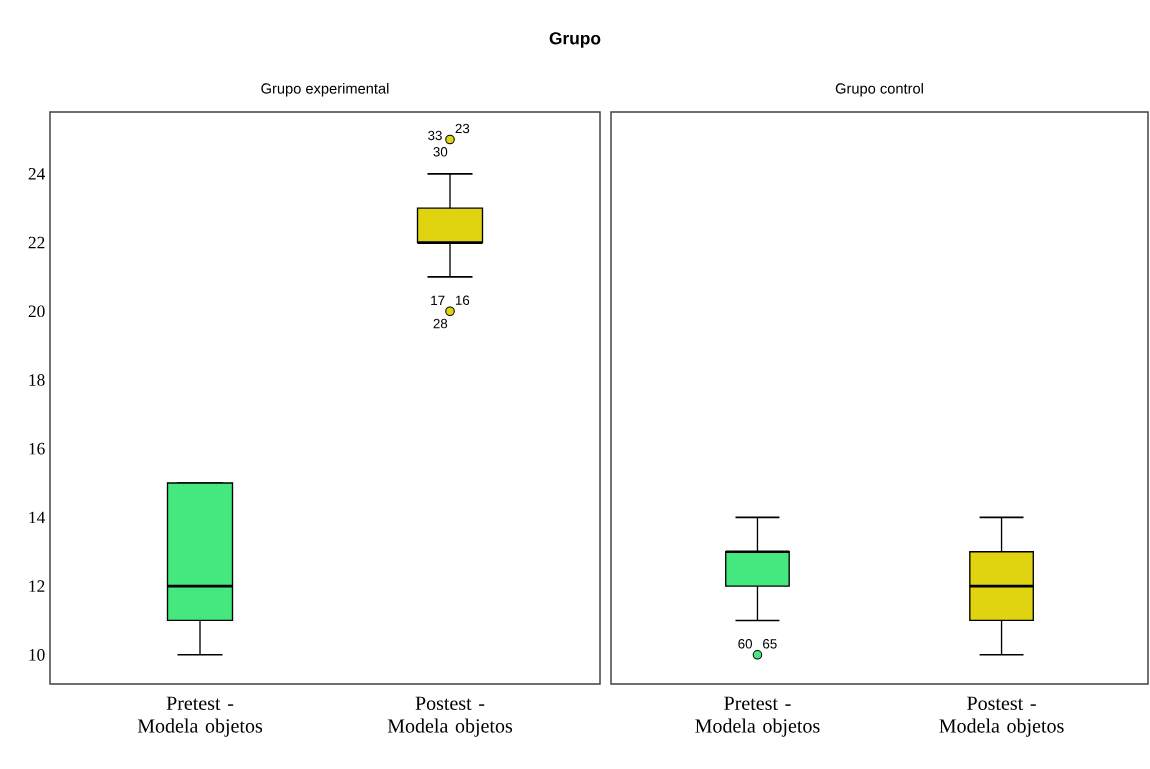 This screenshot has height=769, width=1150. Describe the element at coordinates (435, 135) in the screenshot. I see `annotation: 33` at that location.